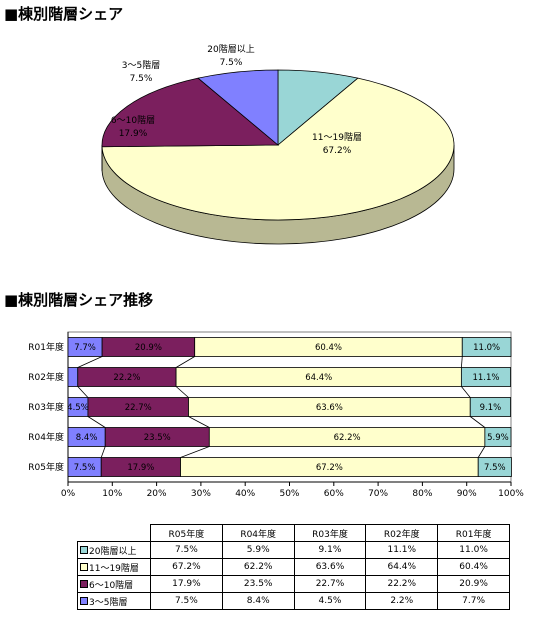 This screenshot has height=642, width=551. I want to click on table-row-header-3: 3～5階層, so click(114, 601).